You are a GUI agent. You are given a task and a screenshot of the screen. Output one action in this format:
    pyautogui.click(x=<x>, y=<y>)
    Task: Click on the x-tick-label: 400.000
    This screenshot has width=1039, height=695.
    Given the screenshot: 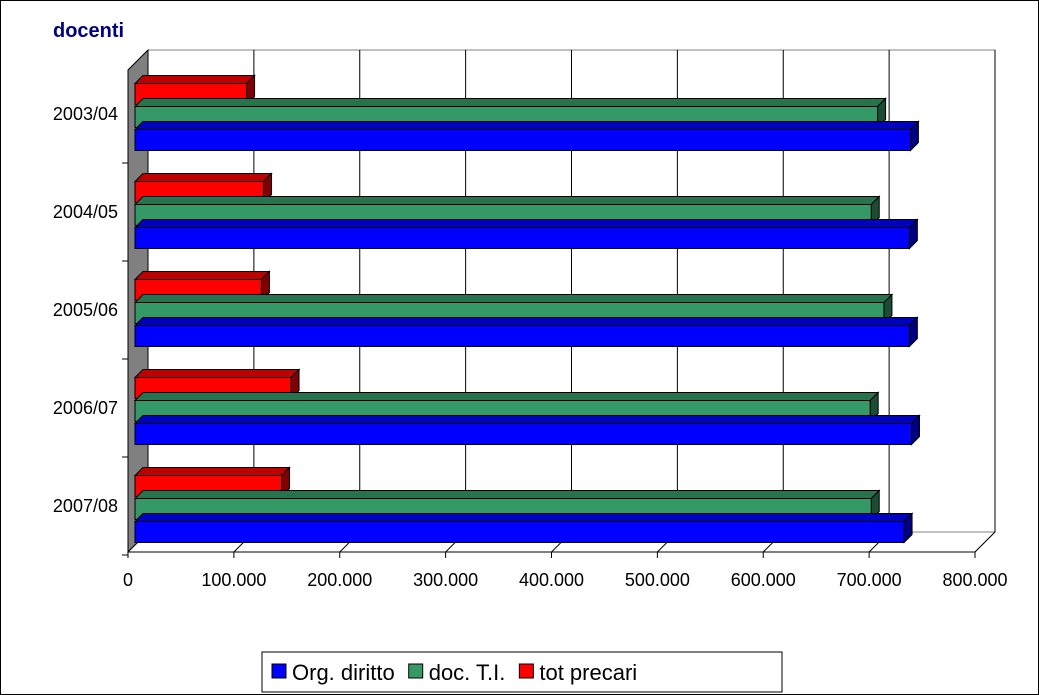 What is the action you would take?
    pyautogui.click(x=551, y=580)
    